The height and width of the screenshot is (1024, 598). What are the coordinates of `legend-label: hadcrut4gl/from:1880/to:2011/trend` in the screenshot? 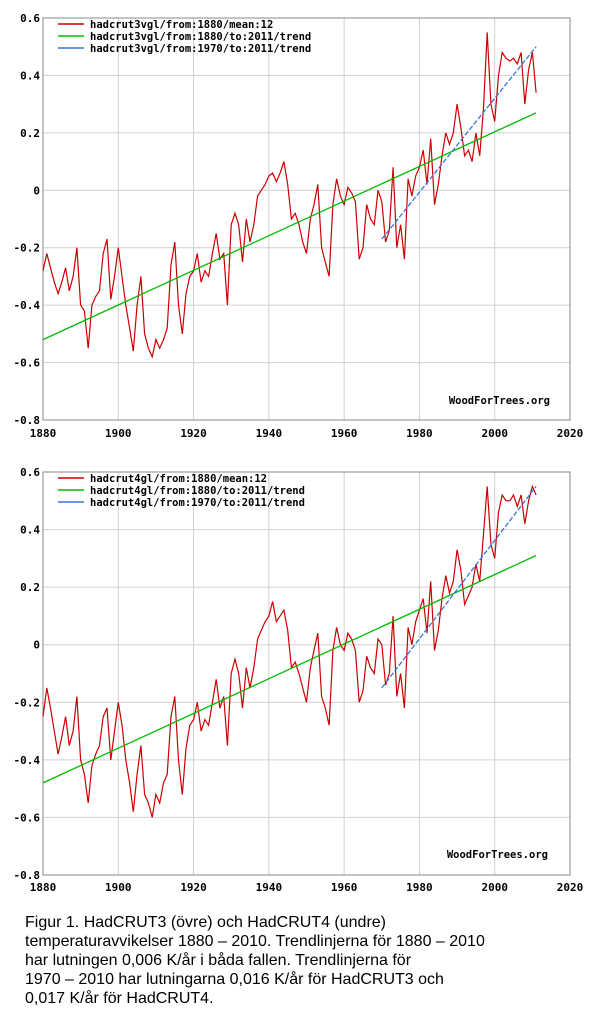 It's located at (197, 491).